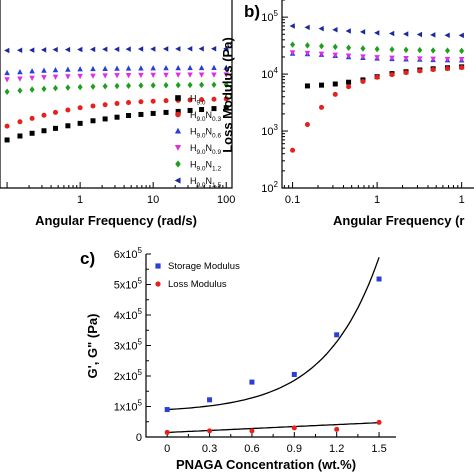  I want to click on panel-b-y-tick-label: 10³, so click(269, 130).